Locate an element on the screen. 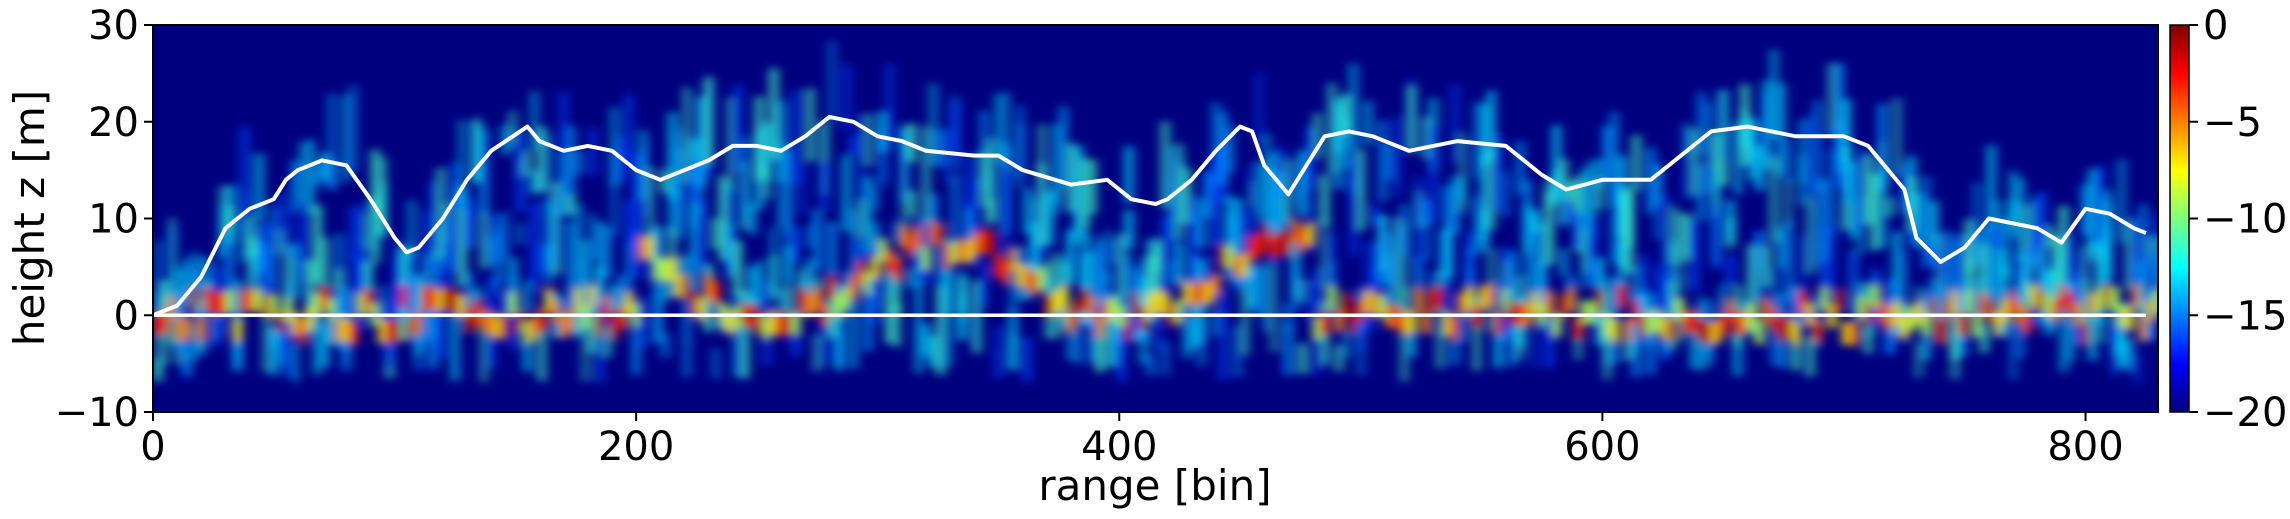  colorbar-tick-label: −15 is located at coordinates (2245, 316).